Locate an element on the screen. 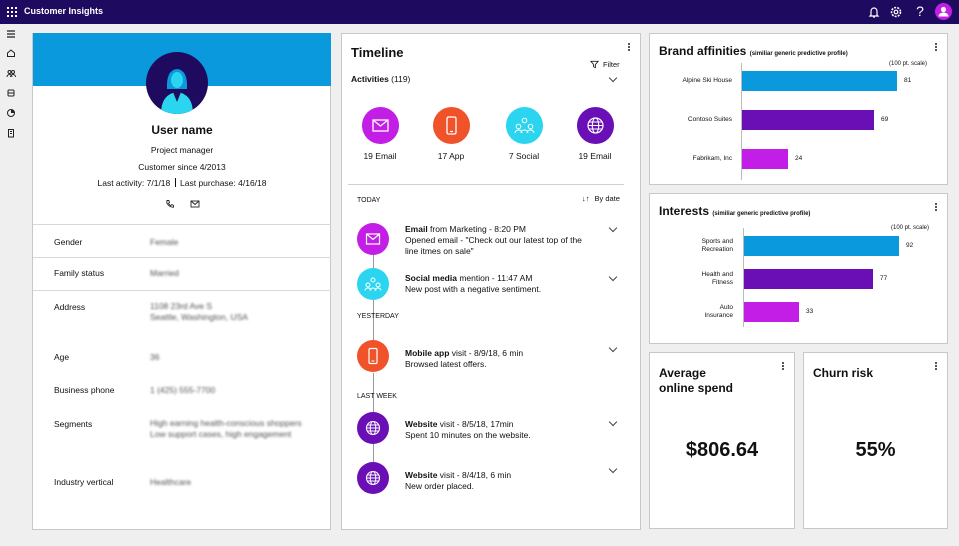  brand-title-text: Brand affinities is located at coordinates (703, 51).